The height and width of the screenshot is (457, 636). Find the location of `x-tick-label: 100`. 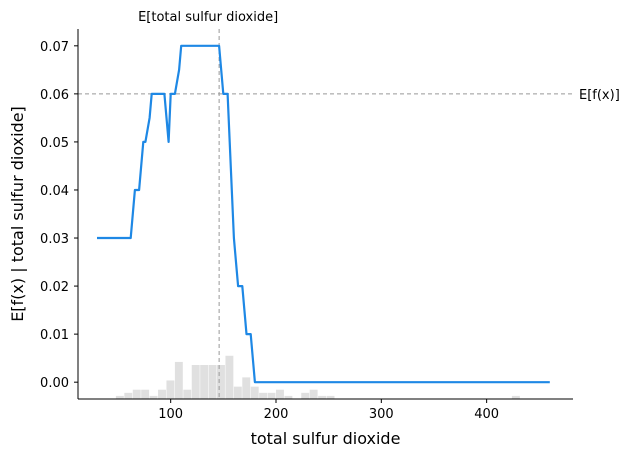

x-tick-label: 100 is located at coordinates (170, 414).